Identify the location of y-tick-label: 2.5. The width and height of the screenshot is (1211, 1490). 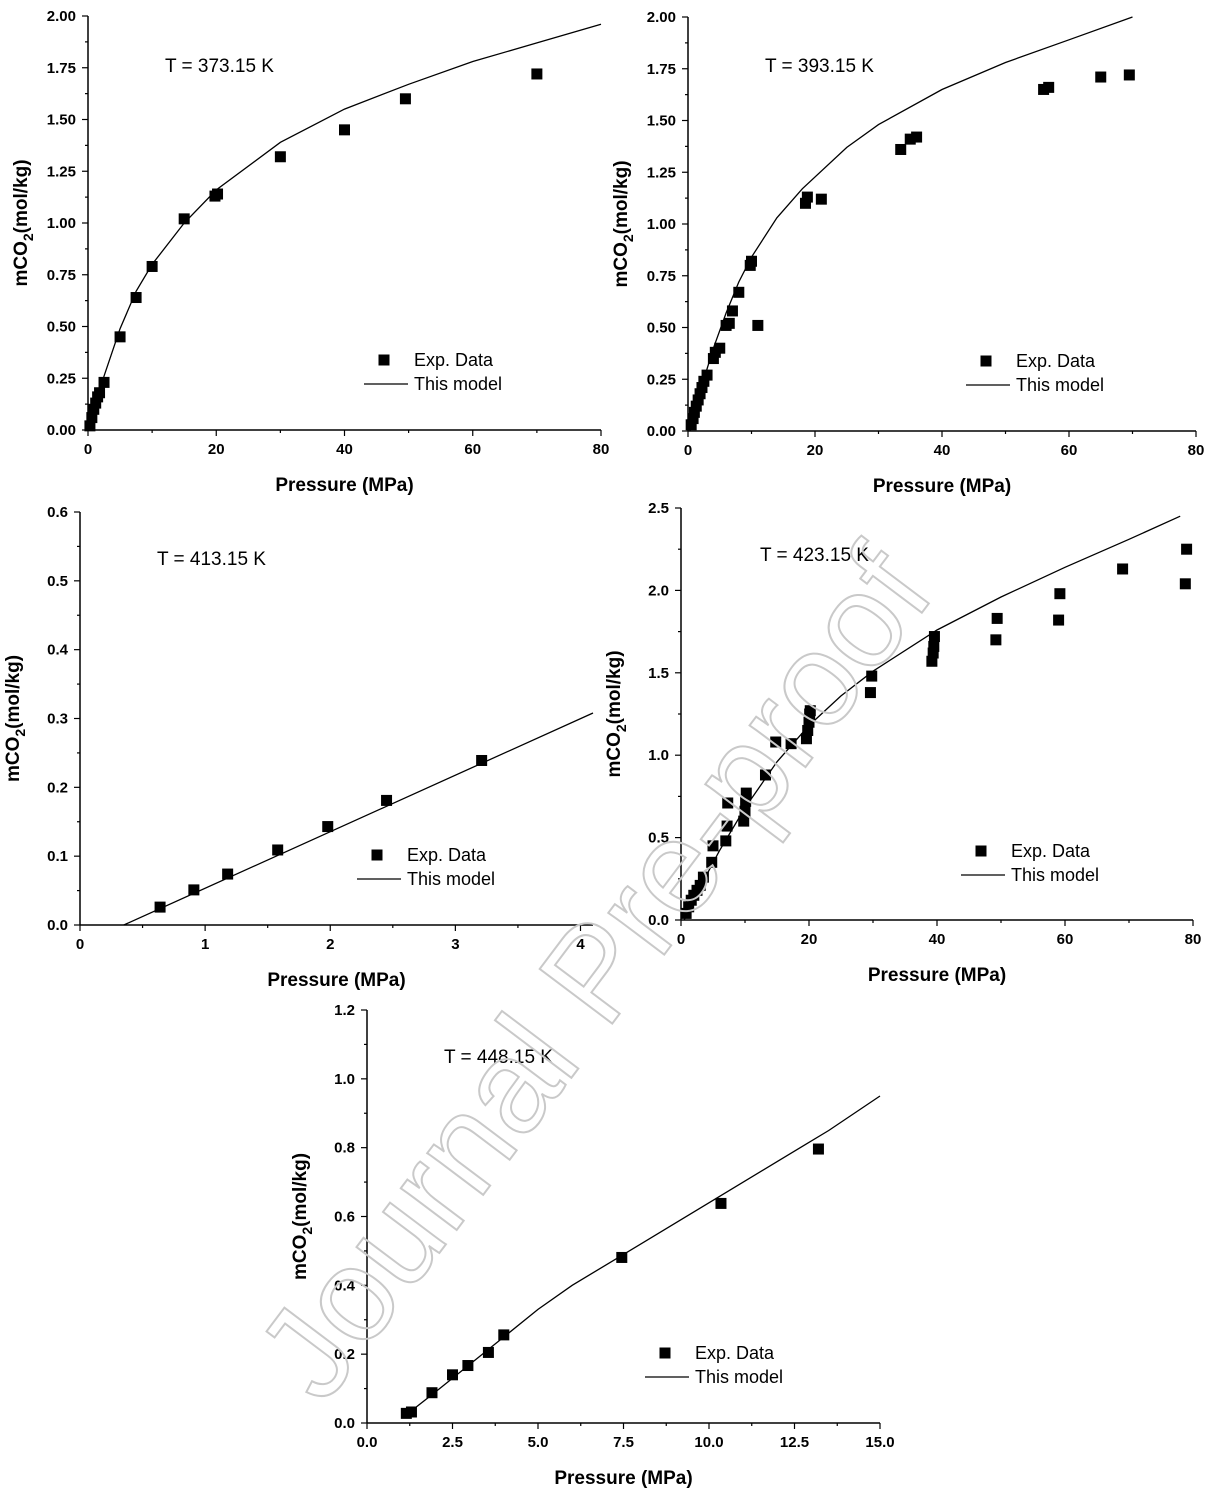
(658, 508).